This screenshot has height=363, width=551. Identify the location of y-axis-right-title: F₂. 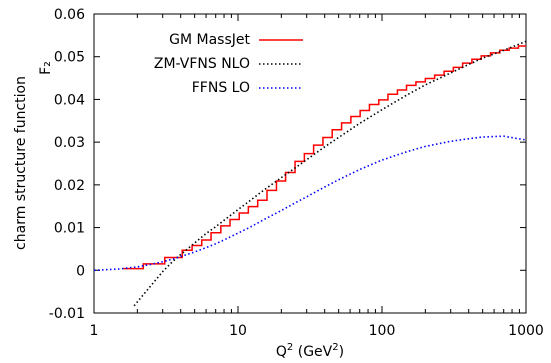
(46, 68).